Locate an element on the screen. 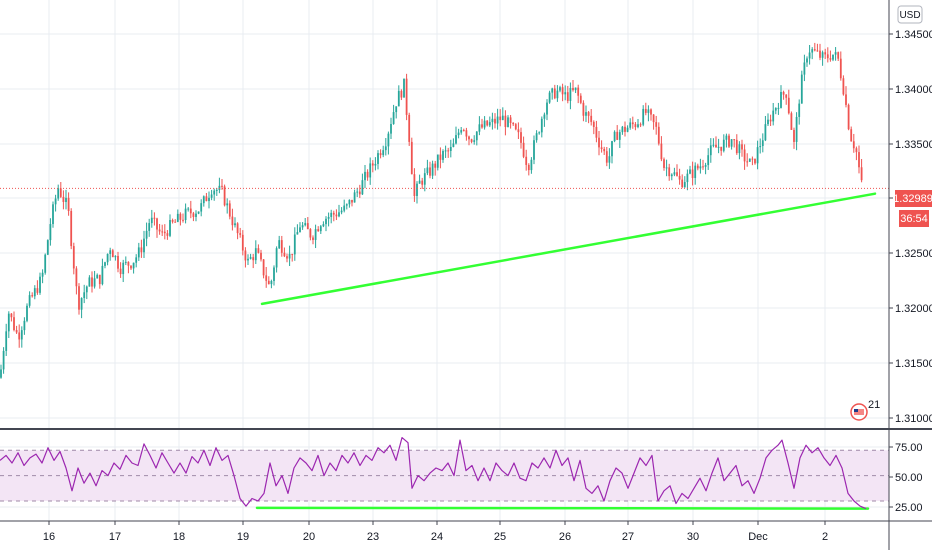 The width and height of the screenshot is (932, 550). x-tick-2: 18 is located at coordinates (179, 537).